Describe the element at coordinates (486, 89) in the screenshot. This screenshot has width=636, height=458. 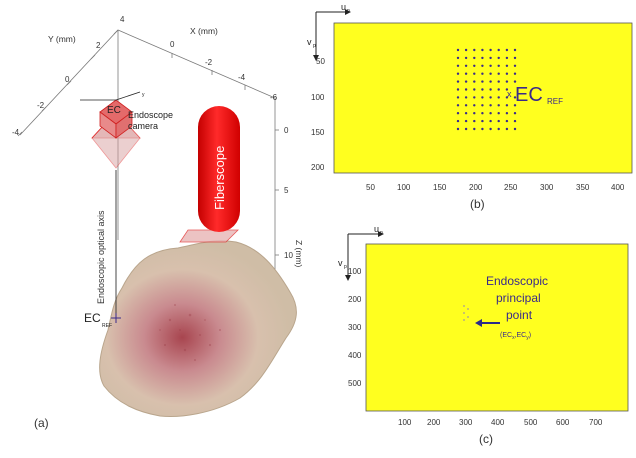
I see `panel-b-dot-grid` at that location.